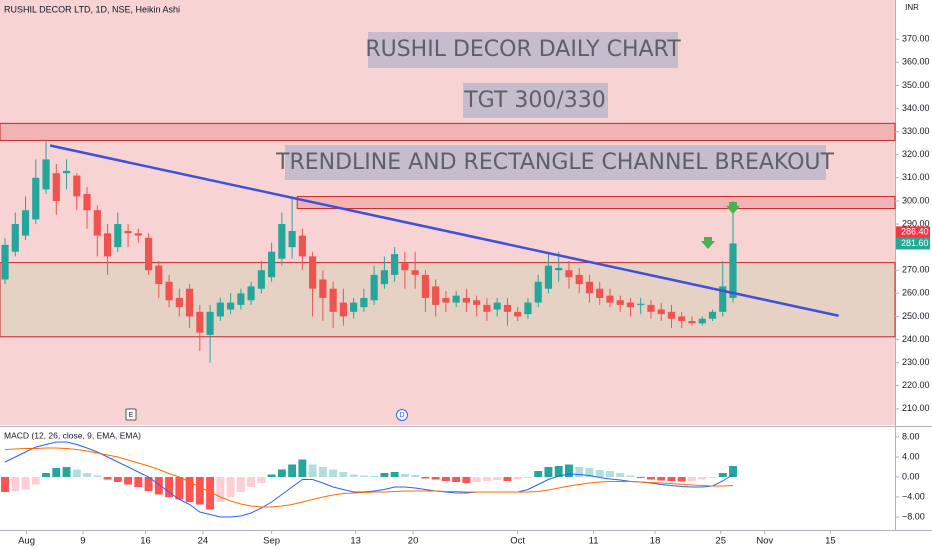  Describe the element at coordinates (913, 232) in the screenshot. I see `price-label-box` at that location.